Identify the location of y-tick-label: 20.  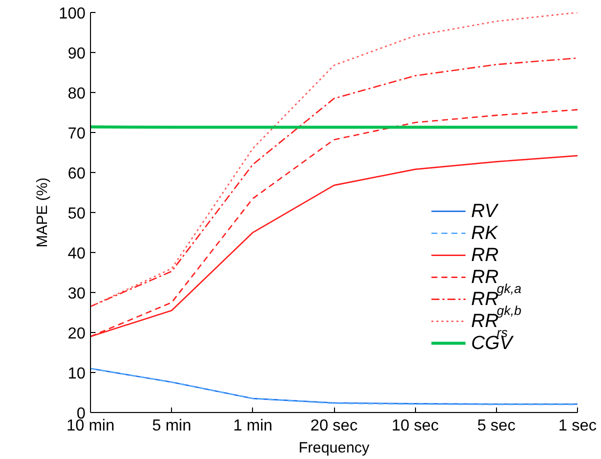
(77, 334).